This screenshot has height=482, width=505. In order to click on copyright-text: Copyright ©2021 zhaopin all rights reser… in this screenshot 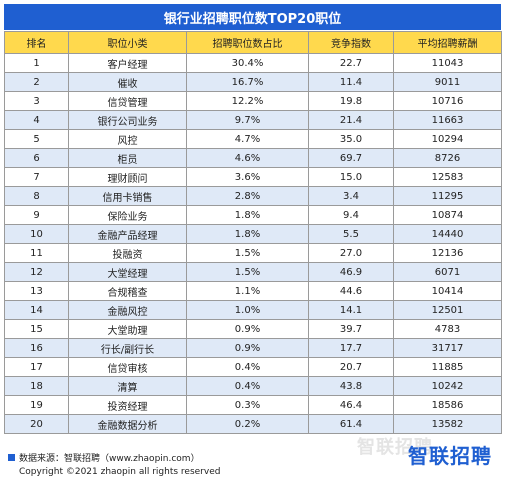, I will do `click(120, 472)`.